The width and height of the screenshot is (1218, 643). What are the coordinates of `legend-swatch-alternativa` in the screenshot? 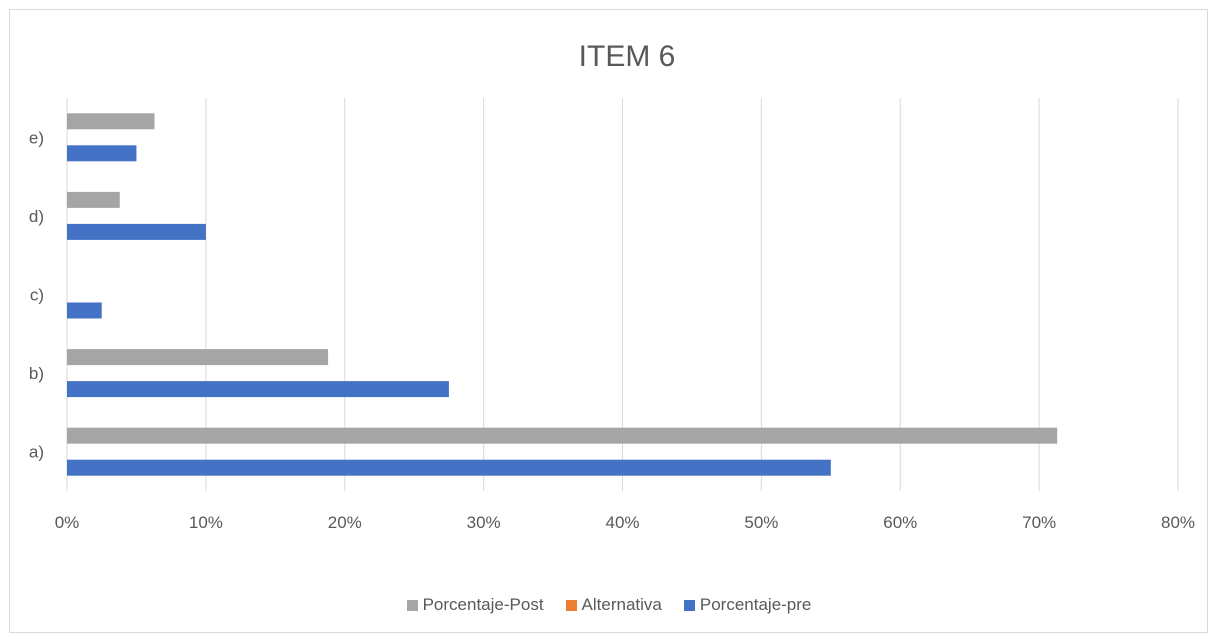 It's located at (571, 605).